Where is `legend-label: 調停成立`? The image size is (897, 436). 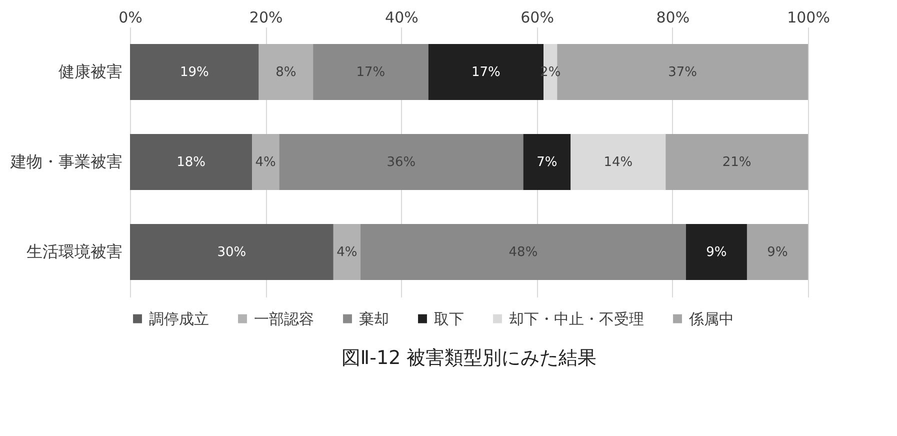
legend-label: 調停成立 is located at coordinates (179, 319).